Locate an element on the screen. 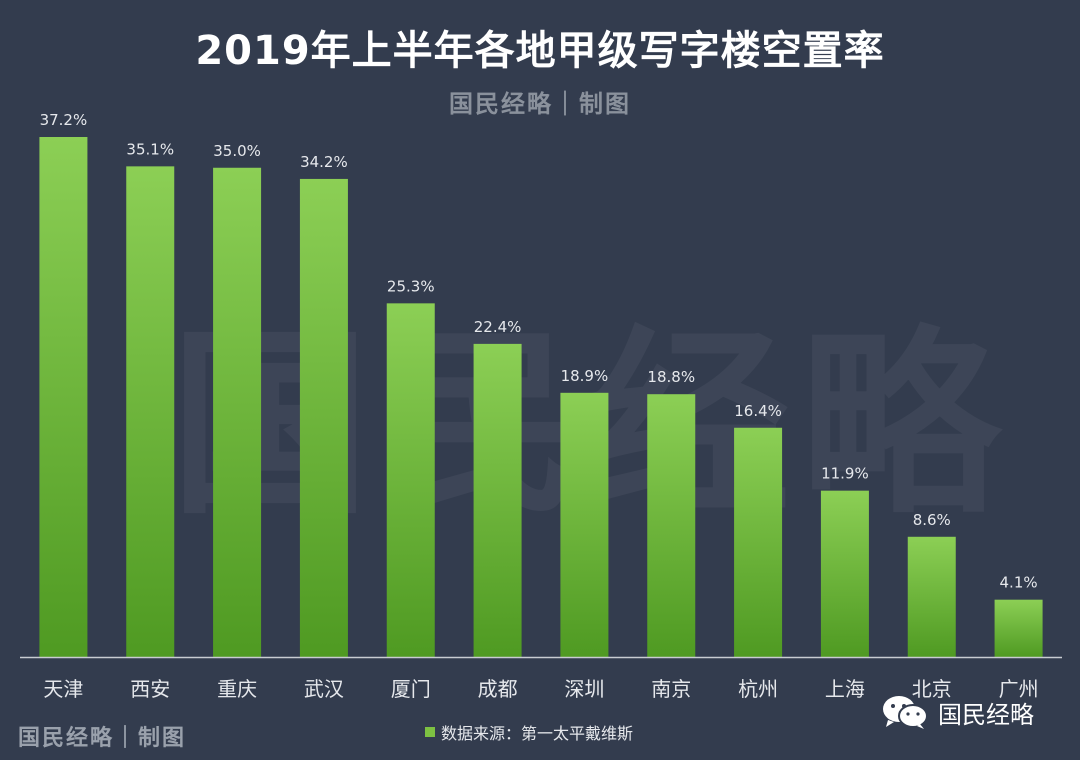 The image size is (1080, 760). bar-天津 is located at coordinates (63, 397).